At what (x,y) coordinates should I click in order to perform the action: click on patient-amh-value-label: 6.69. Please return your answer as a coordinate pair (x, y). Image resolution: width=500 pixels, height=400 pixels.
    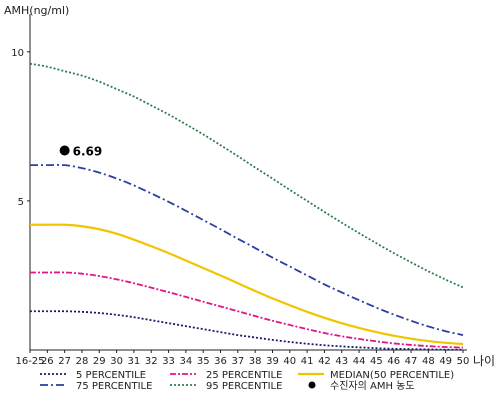
    Looking at the image, I should click on (88, 152).